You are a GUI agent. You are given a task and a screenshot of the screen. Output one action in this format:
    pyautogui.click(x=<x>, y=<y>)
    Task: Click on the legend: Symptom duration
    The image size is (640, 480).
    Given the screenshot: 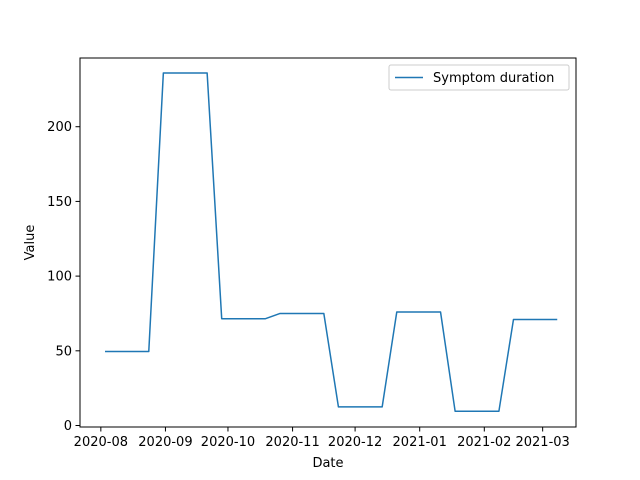 What is the action you would take?
    pyautogui.click(x=479, y=77)
    